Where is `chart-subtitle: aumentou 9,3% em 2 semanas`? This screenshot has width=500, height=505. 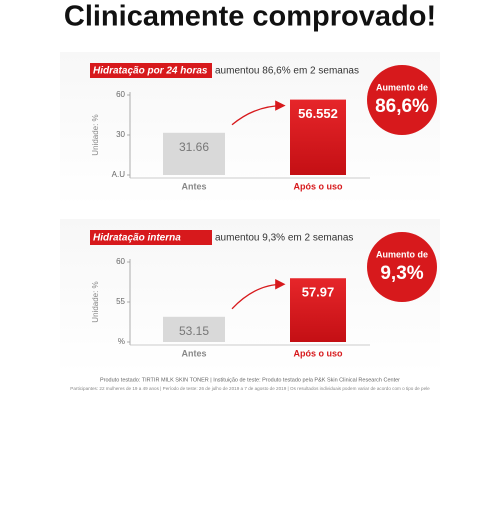 chart-subtitle: aumentou 9,3% em 2 semanas is located at coordinates (284, 238).